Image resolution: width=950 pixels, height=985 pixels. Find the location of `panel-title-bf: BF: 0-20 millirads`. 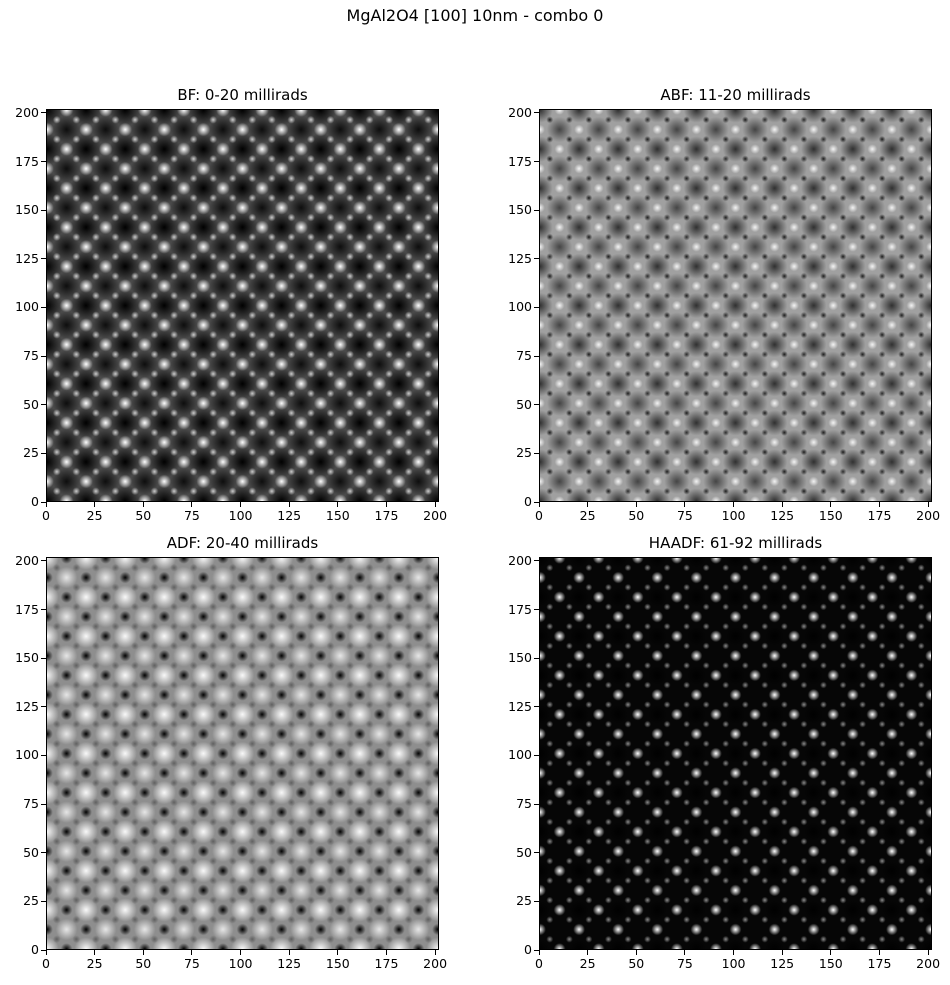

panel-title-bf: BF: 0-20 millirads is located at coordinates (242, 95).